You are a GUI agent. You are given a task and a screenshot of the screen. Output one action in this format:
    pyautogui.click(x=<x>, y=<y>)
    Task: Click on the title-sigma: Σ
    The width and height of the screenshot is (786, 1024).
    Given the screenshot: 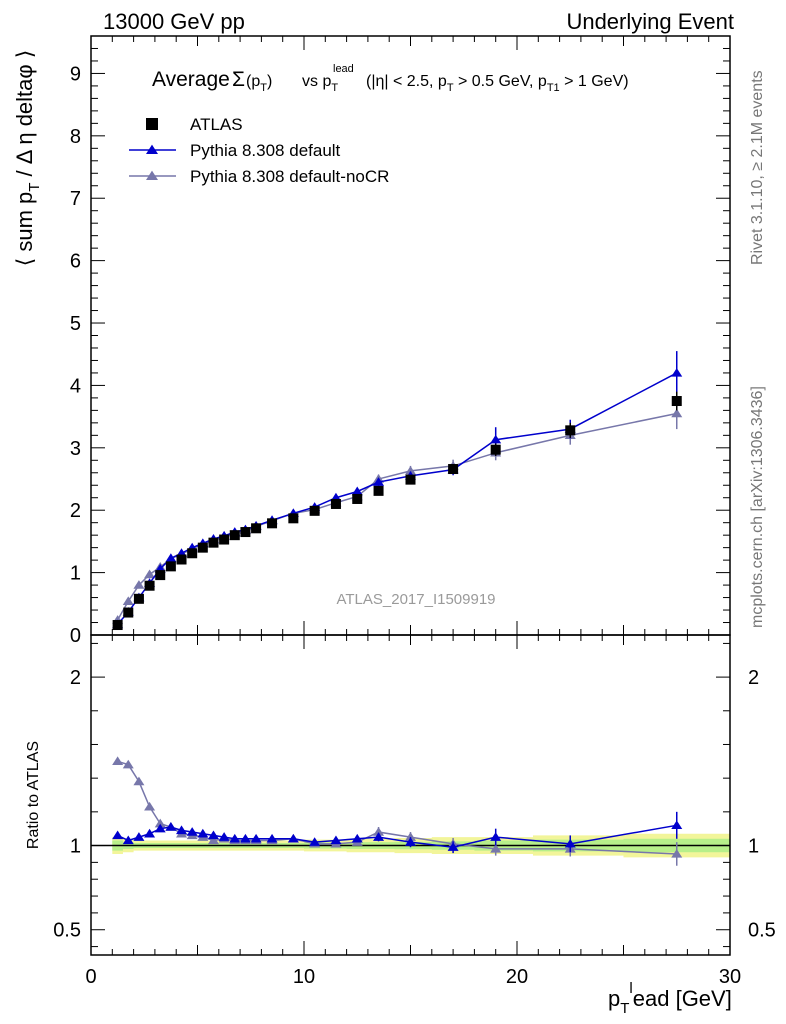 What is the action you would take?
    pyautogui.click(x=238, y=79)
    